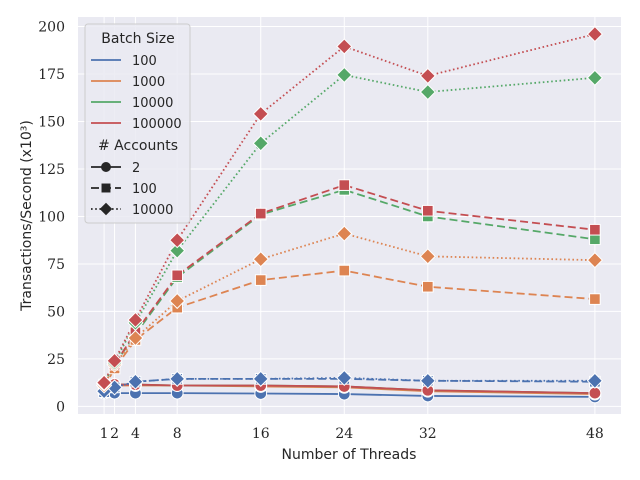 The image size is (640, 480). What do you see at coordinates (157, 124) in the screenshot?
I see `legend-label-100000: 100000` at bounding box center [157, 124].